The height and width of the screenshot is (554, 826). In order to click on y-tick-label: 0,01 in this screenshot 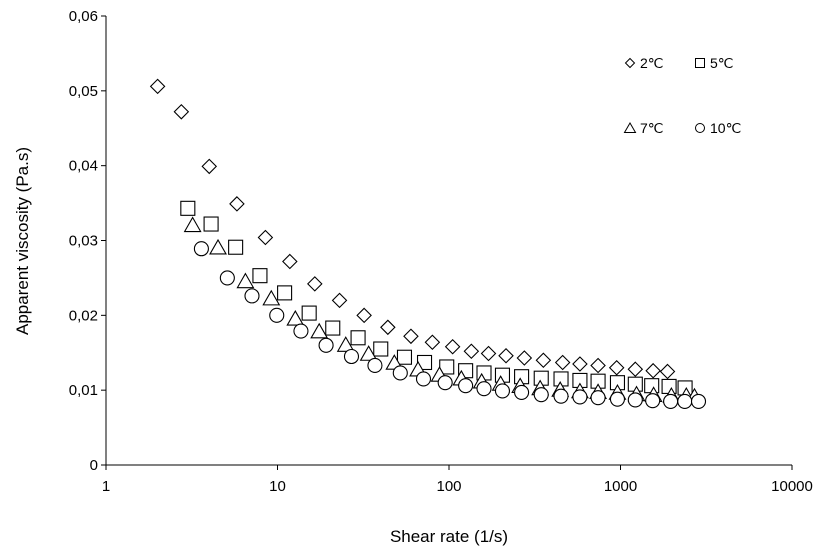, I will do `click(83, 390)`.